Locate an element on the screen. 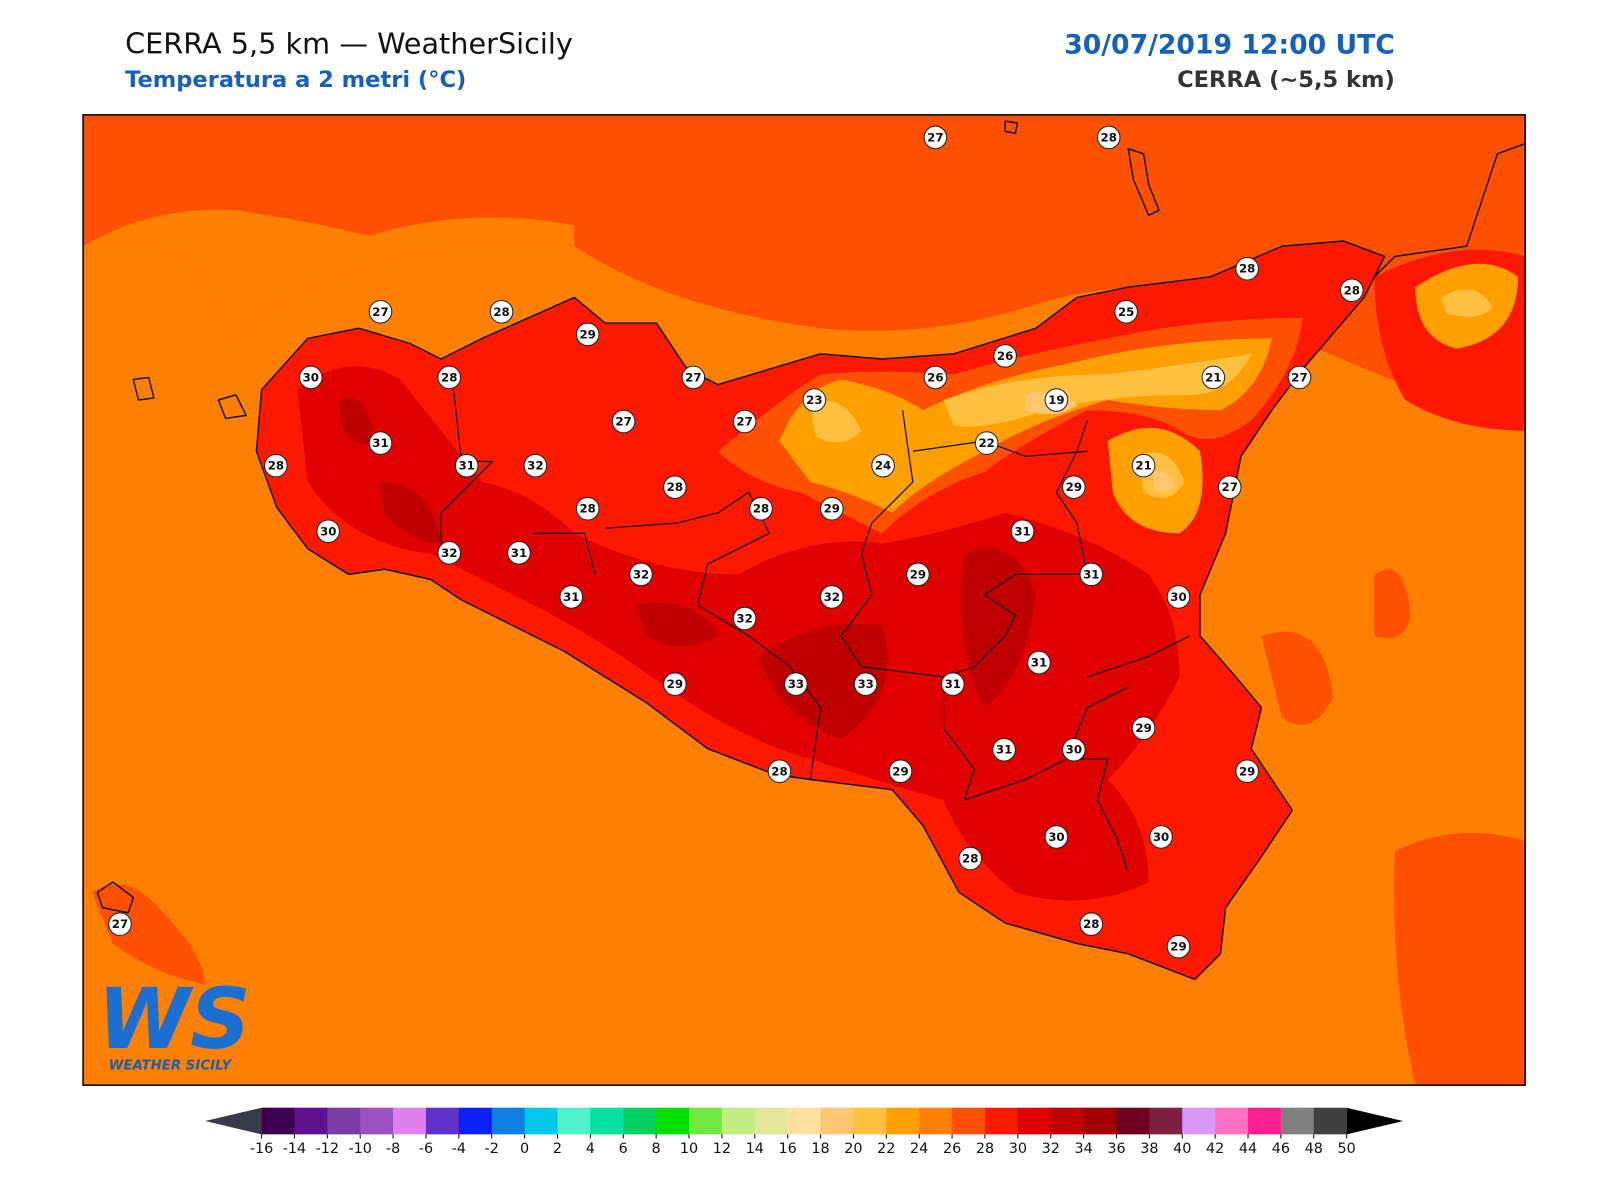  colorbar-tick-label: 12 is located at coordinates (722, 1149).